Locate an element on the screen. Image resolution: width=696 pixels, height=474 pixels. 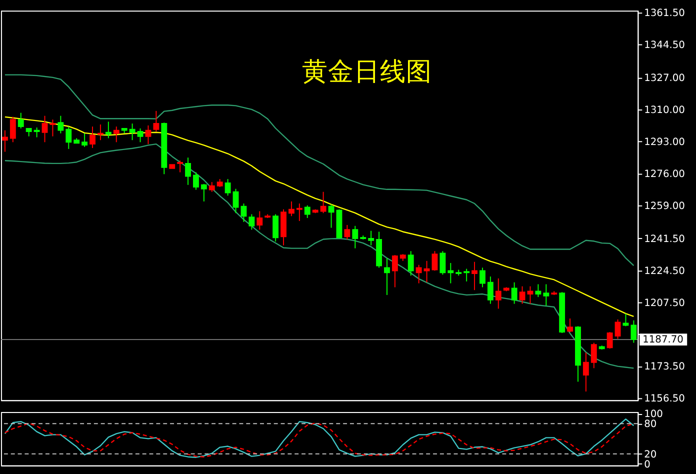
y-tick-label: 80 is located at coordinates (650, 424).